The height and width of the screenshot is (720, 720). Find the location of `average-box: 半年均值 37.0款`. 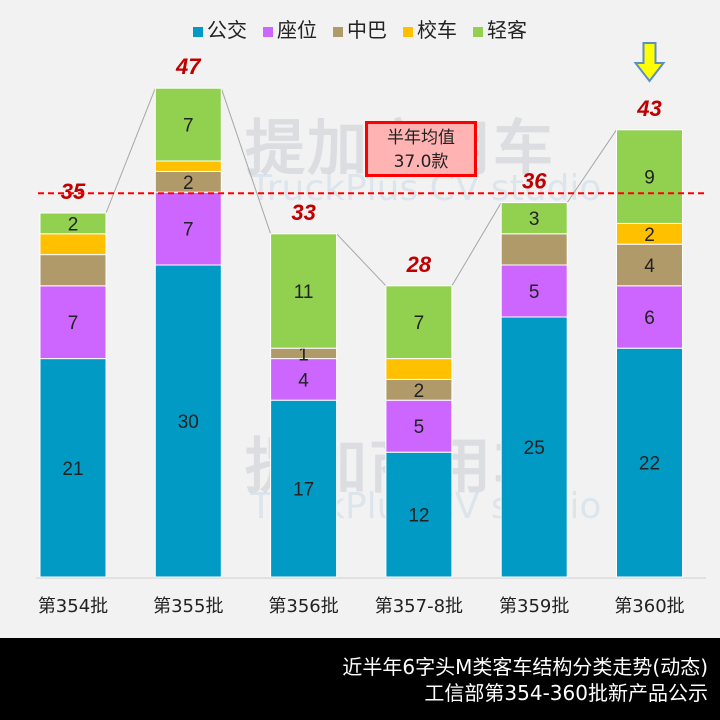

average-box: 半年均值 37.0款 is located at coordinates (421, 149).